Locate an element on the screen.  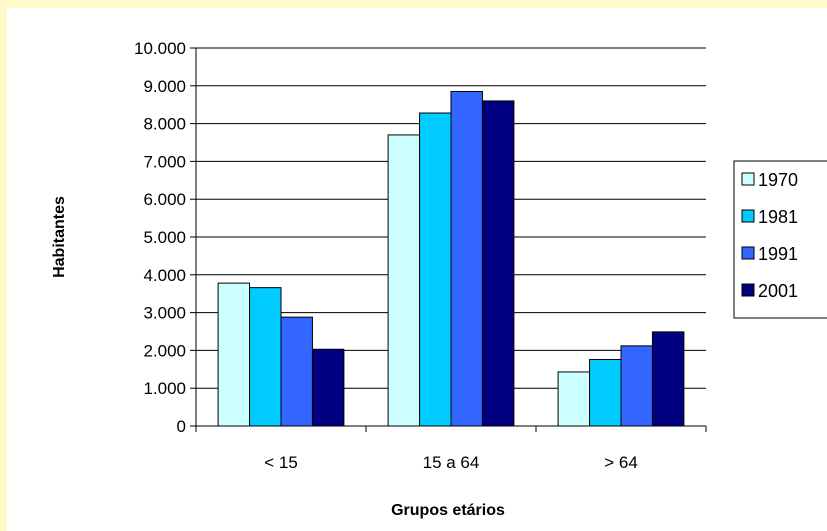
y-tick-label: 6.000 is located at coordinates (164, 199).